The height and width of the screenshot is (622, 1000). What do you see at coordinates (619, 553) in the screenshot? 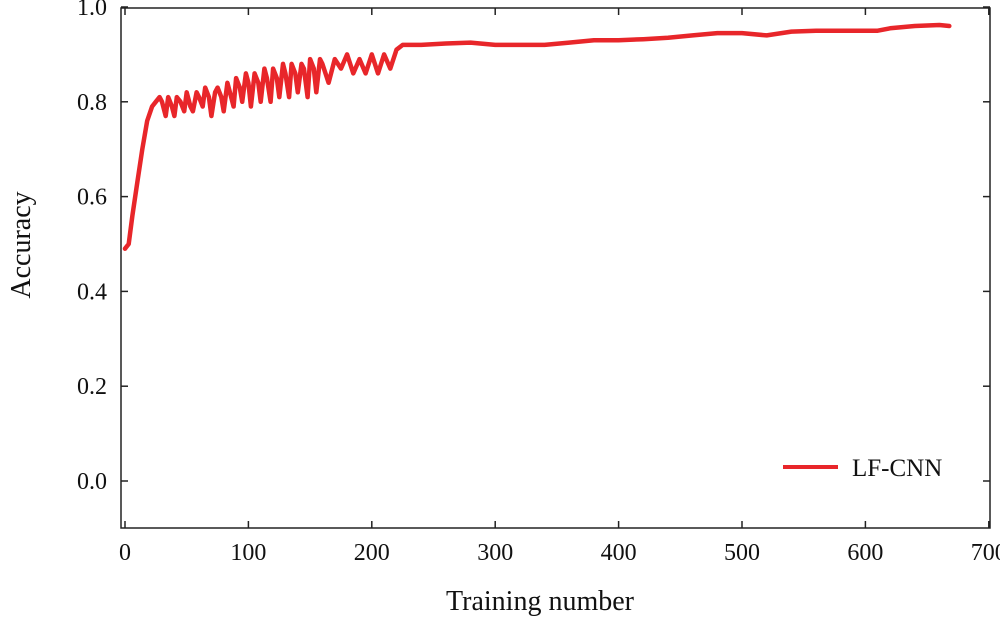
I see `x-tick-label: 400` at bounding box center [619, 553].